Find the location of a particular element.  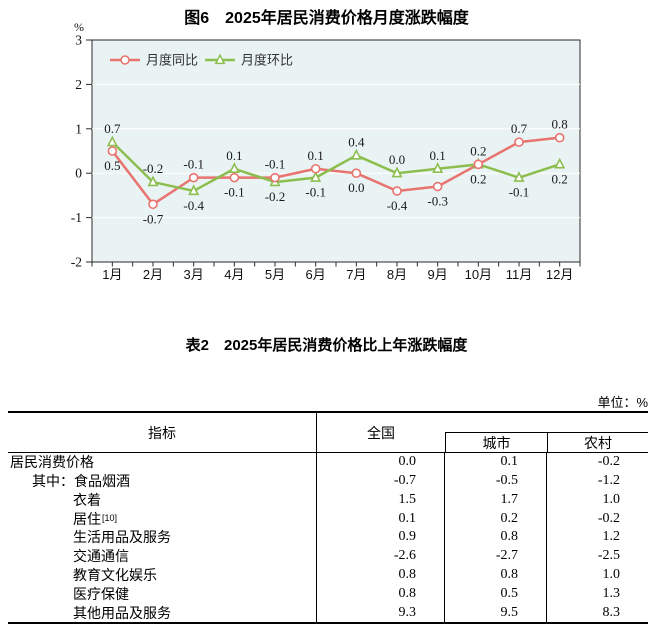

table-row: 居住 [10] 0.1 0.2 -0.2 is located at coordinates (328, 519).